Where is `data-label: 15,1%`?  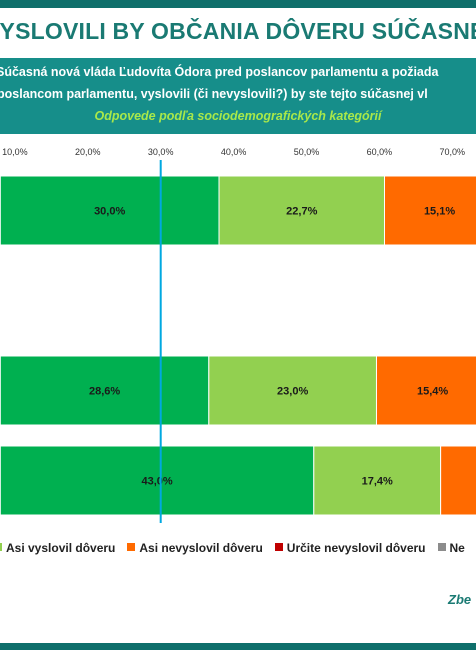 data-label: 15,1% is located at coordinates (439, 212).